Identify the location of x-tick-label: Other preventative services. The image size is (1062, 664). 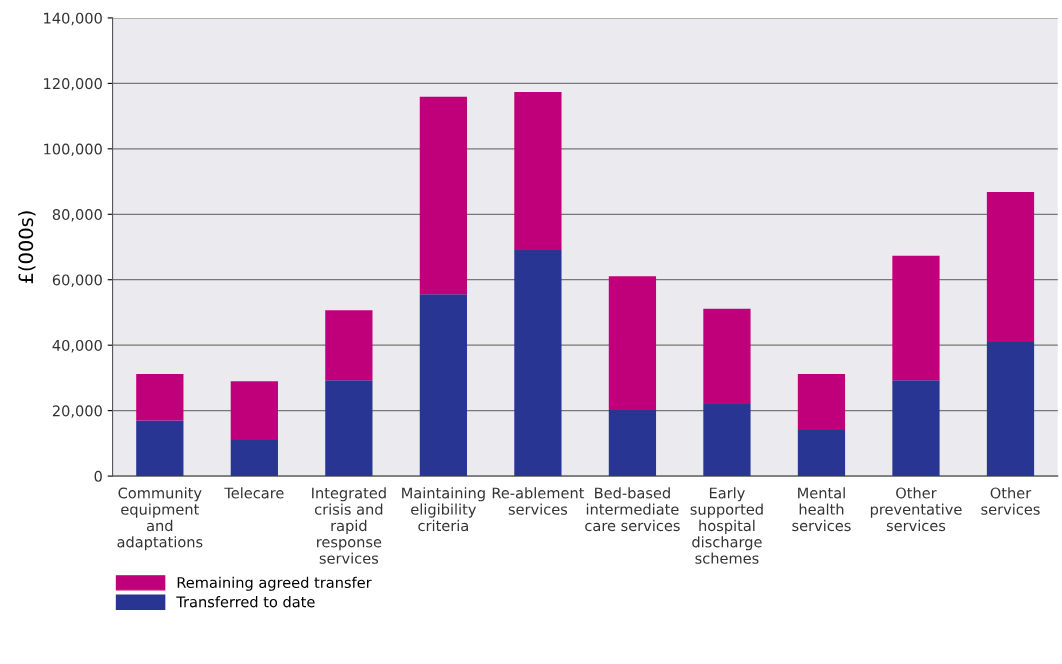
(916, 509).